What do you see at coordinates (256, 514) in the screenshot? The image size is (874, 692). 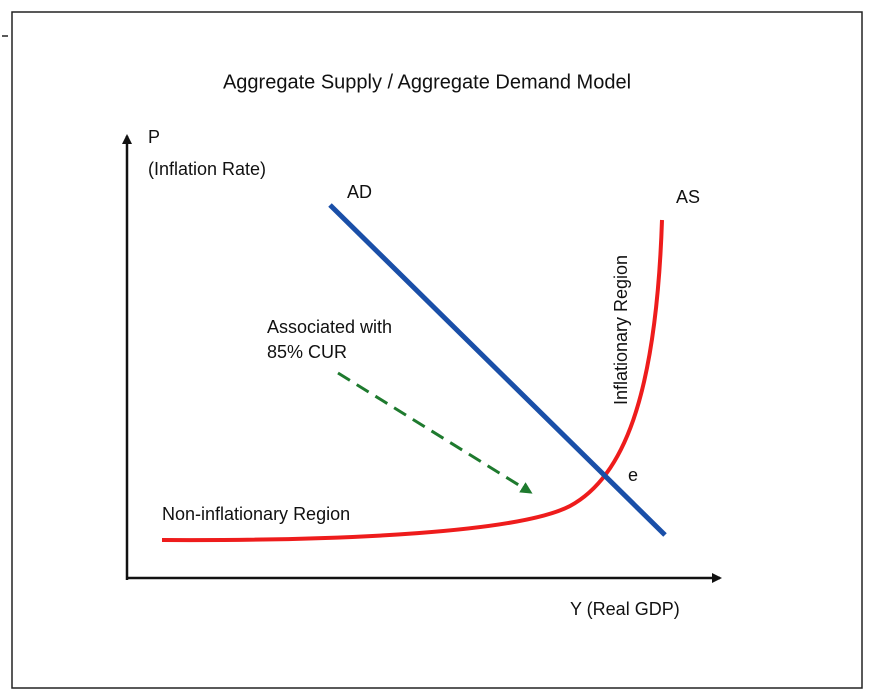 I see `non-inflationary-label: Non-inflationary Region` at bounding box center [256, 514].